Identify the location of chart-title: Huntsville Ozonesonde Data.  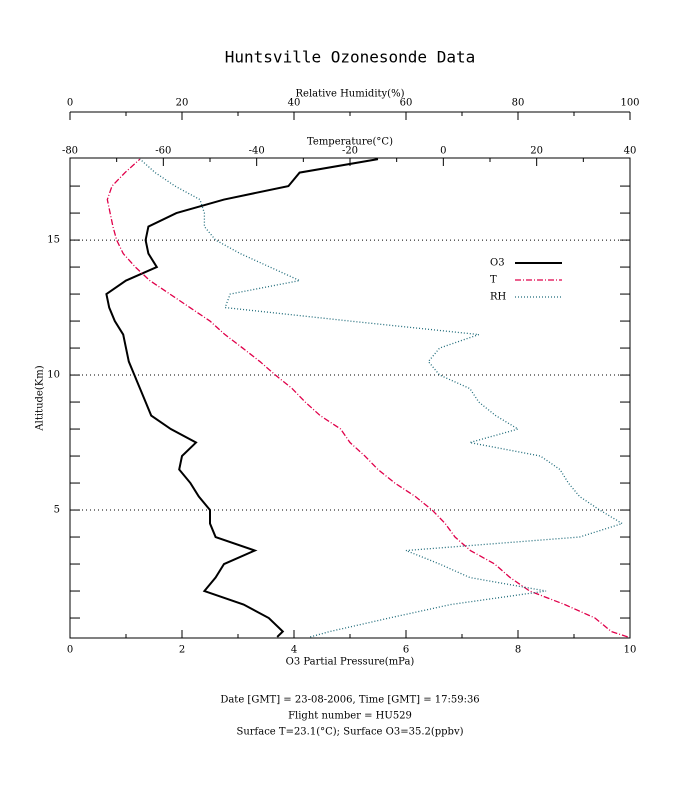
(350, 57).